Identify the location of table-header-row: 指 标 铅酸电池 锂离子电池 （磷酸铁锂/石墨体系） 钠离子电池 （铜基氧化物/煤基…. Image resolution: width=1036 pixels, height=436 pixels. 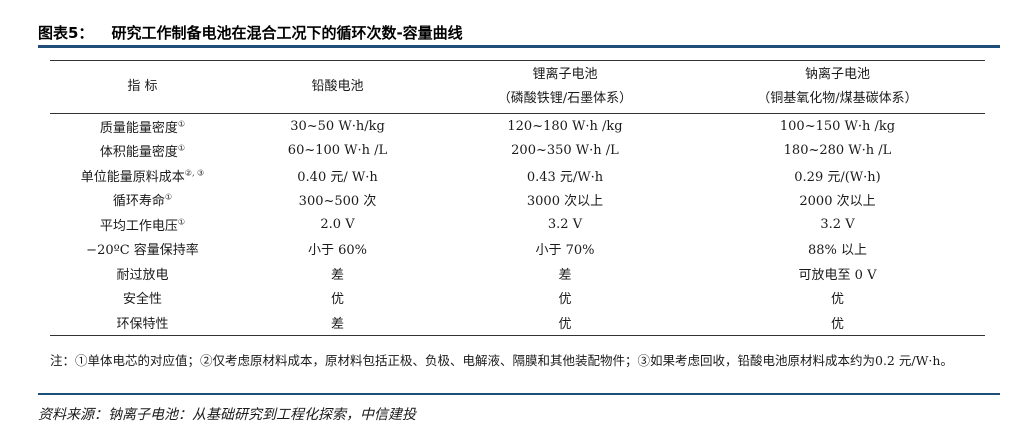
(517, 87).